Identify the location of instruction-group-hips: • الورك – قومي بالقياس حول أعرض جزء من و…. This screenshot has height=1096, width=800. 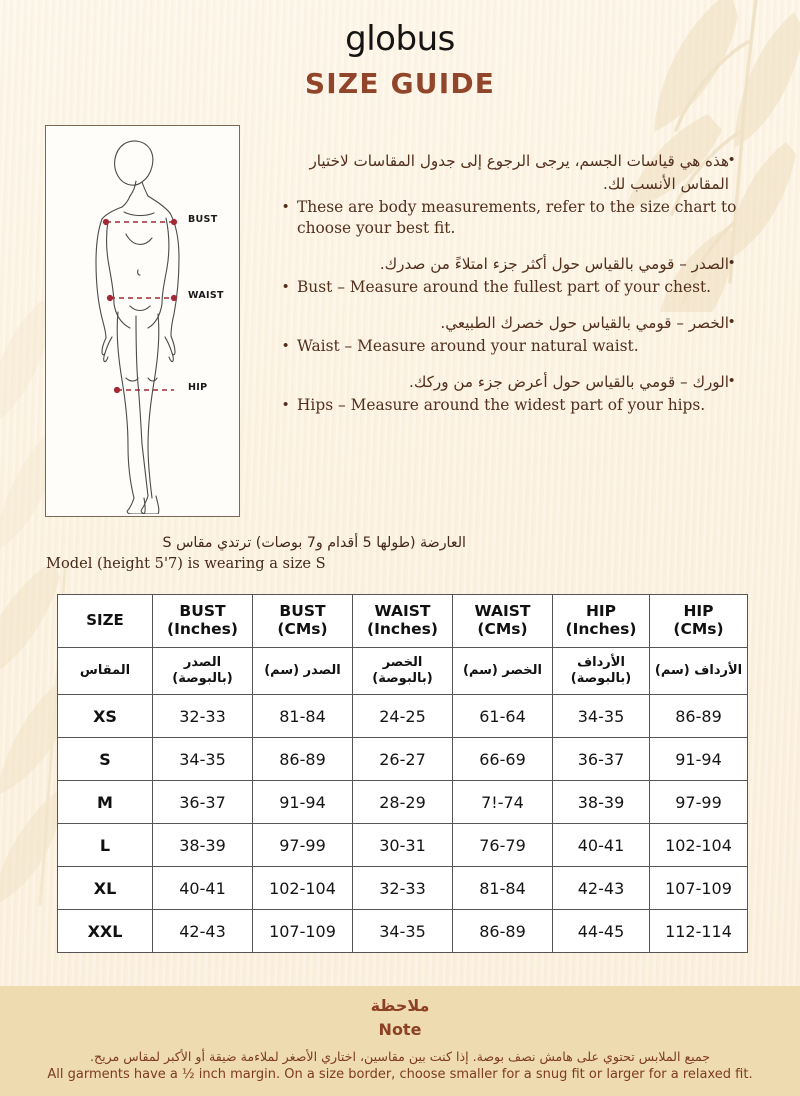
(513, 393).